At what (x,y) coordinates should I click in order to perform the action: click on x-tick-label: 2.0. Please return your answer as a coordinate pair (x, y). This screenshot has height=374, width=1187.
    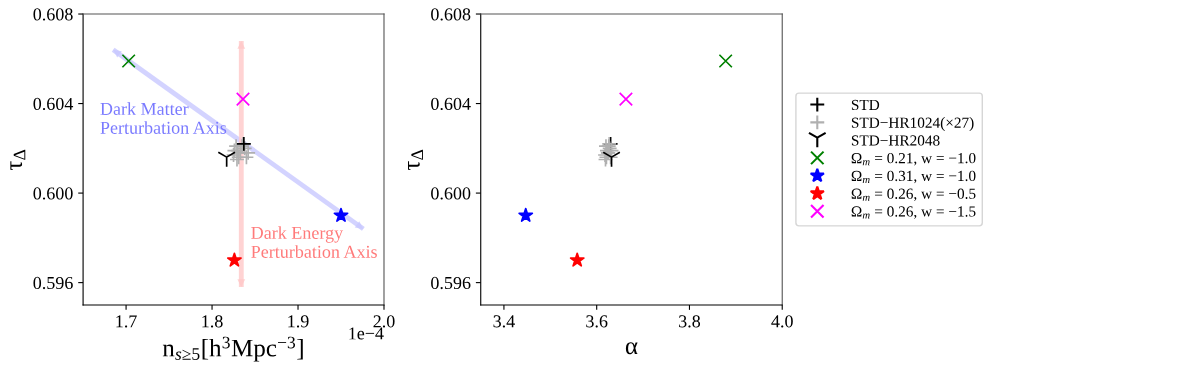
    Looking at the image, I should click on (384, 321).